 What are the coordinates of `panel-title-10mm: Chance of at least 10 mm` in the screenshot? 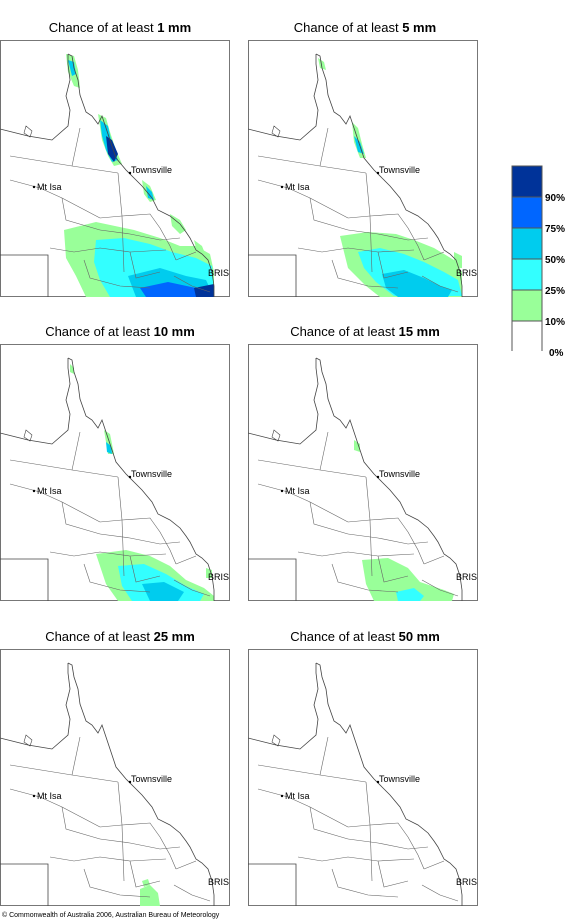 It's located at (120, 331).